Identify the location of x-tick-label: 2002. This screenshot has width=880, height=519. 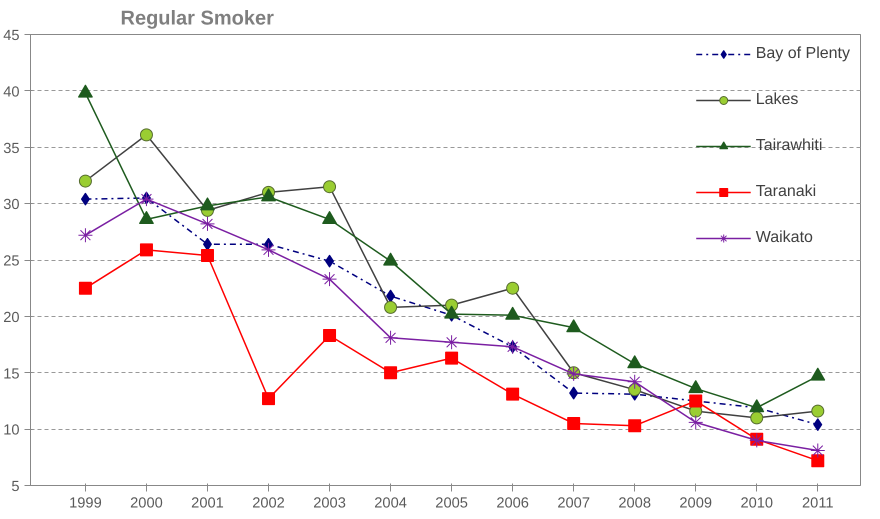
(268, 504).